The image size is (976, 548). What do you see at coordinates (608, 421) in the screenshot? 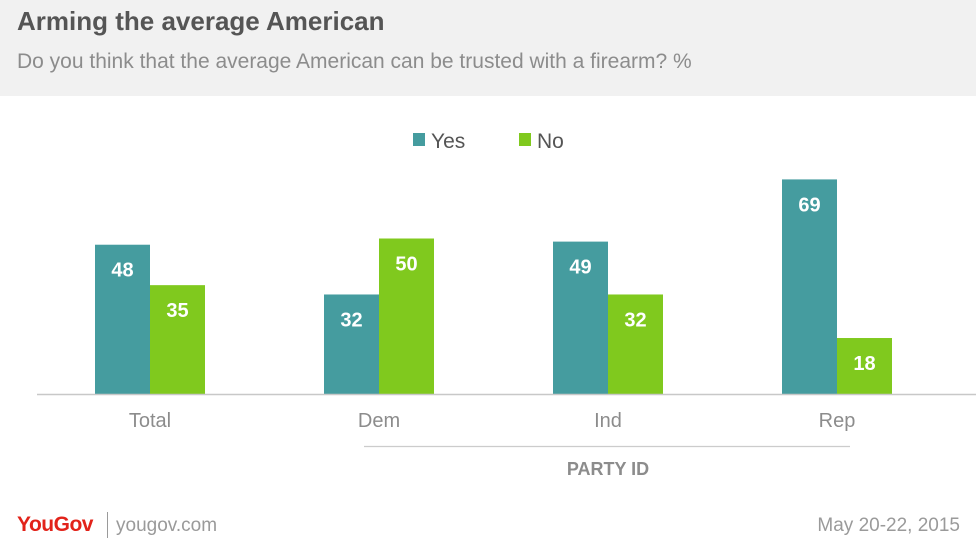
I see `category-label-ind: Ind` at bounding box center [608, 421].